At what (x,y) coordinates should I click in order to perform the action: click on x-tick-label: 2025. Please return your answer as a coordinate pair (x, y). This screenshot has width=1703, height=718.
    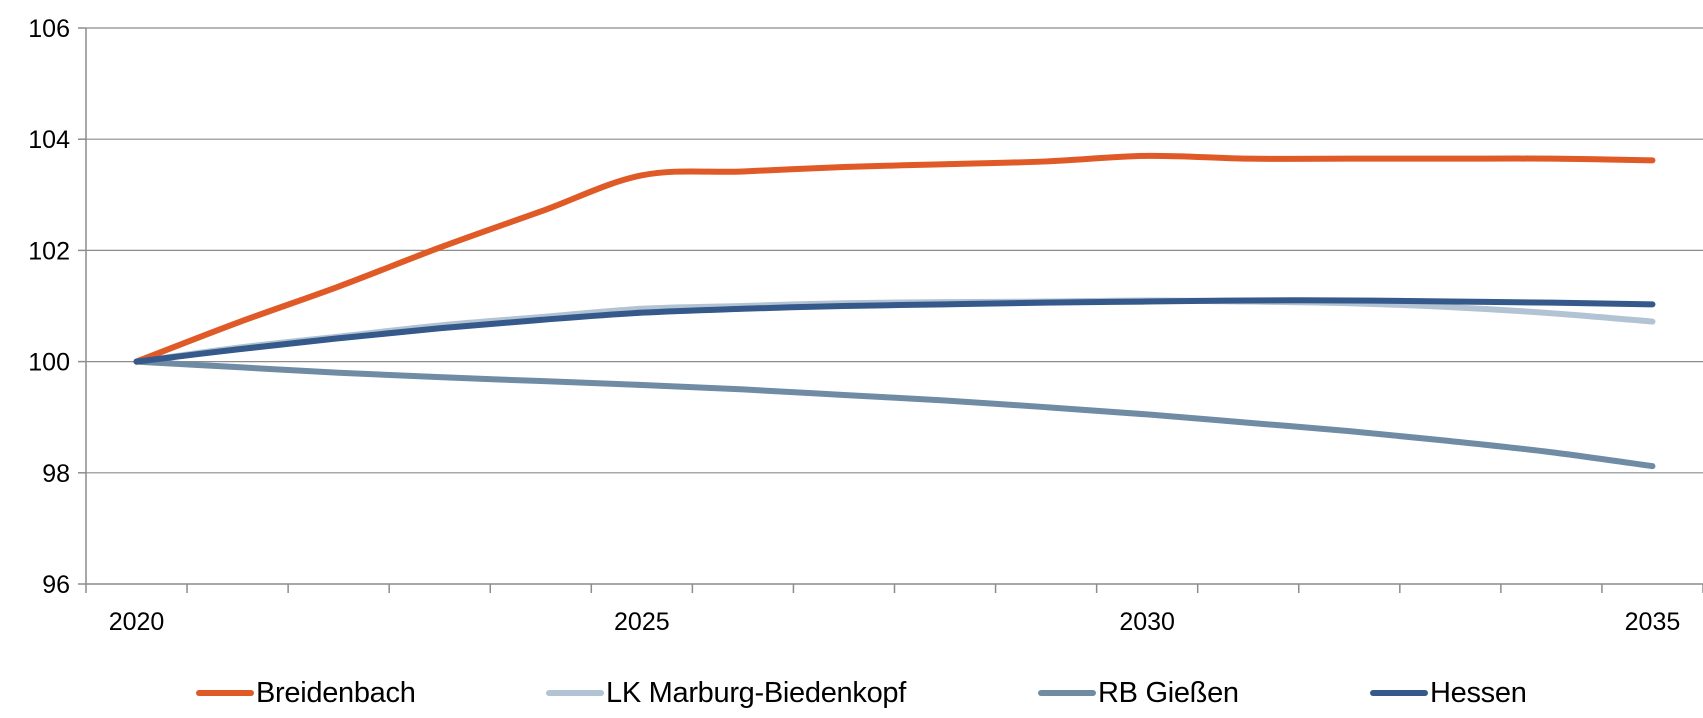
    Looking at the image, I should click on (642, 622).